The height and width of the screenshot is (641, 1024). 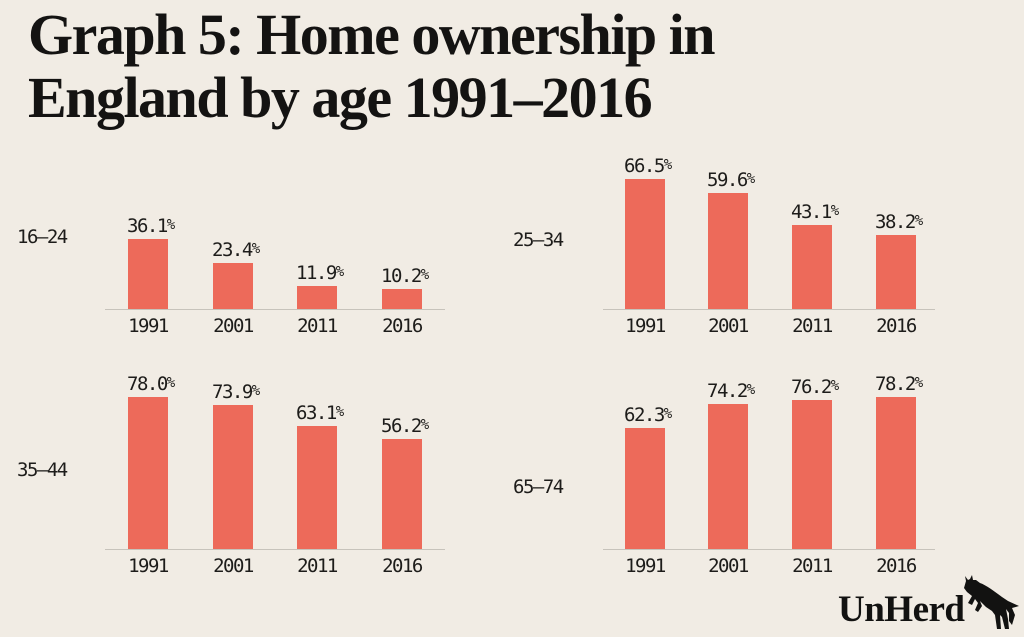 I want to click on age-group-label: 25–34, so click(x=538, y=240).